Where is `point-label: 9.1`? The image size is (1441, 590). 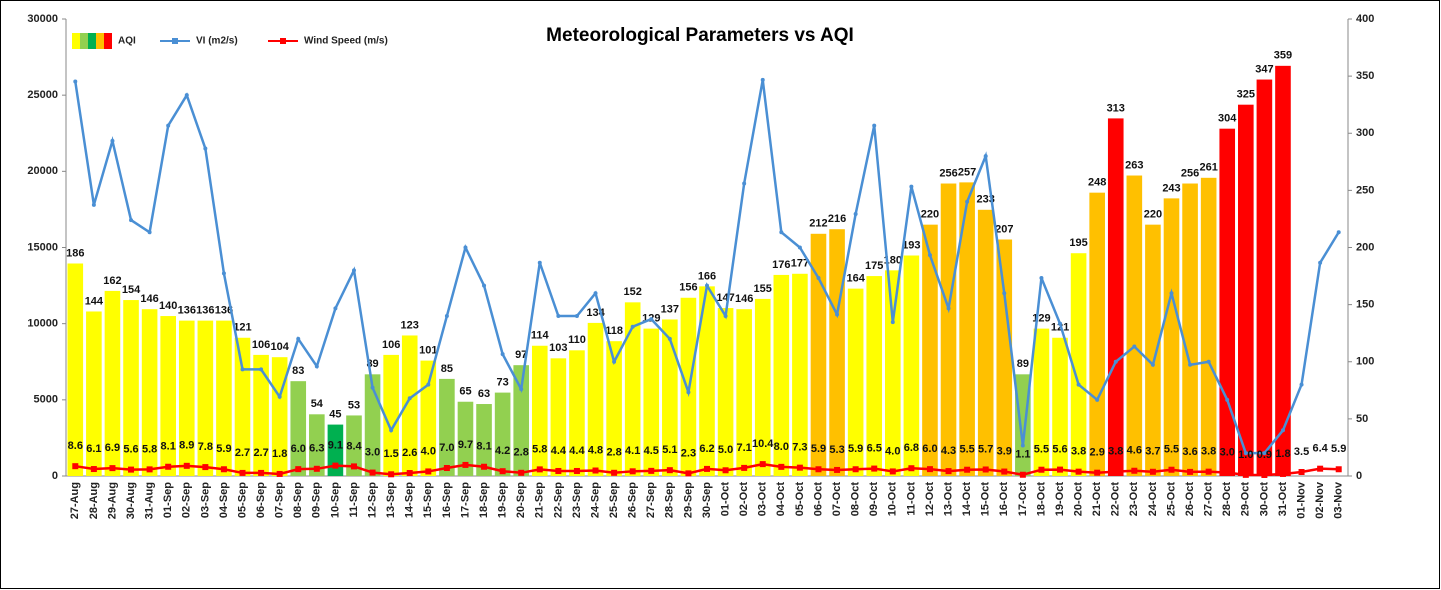 point-label: 9.1 is located at coordinates (335, 446).